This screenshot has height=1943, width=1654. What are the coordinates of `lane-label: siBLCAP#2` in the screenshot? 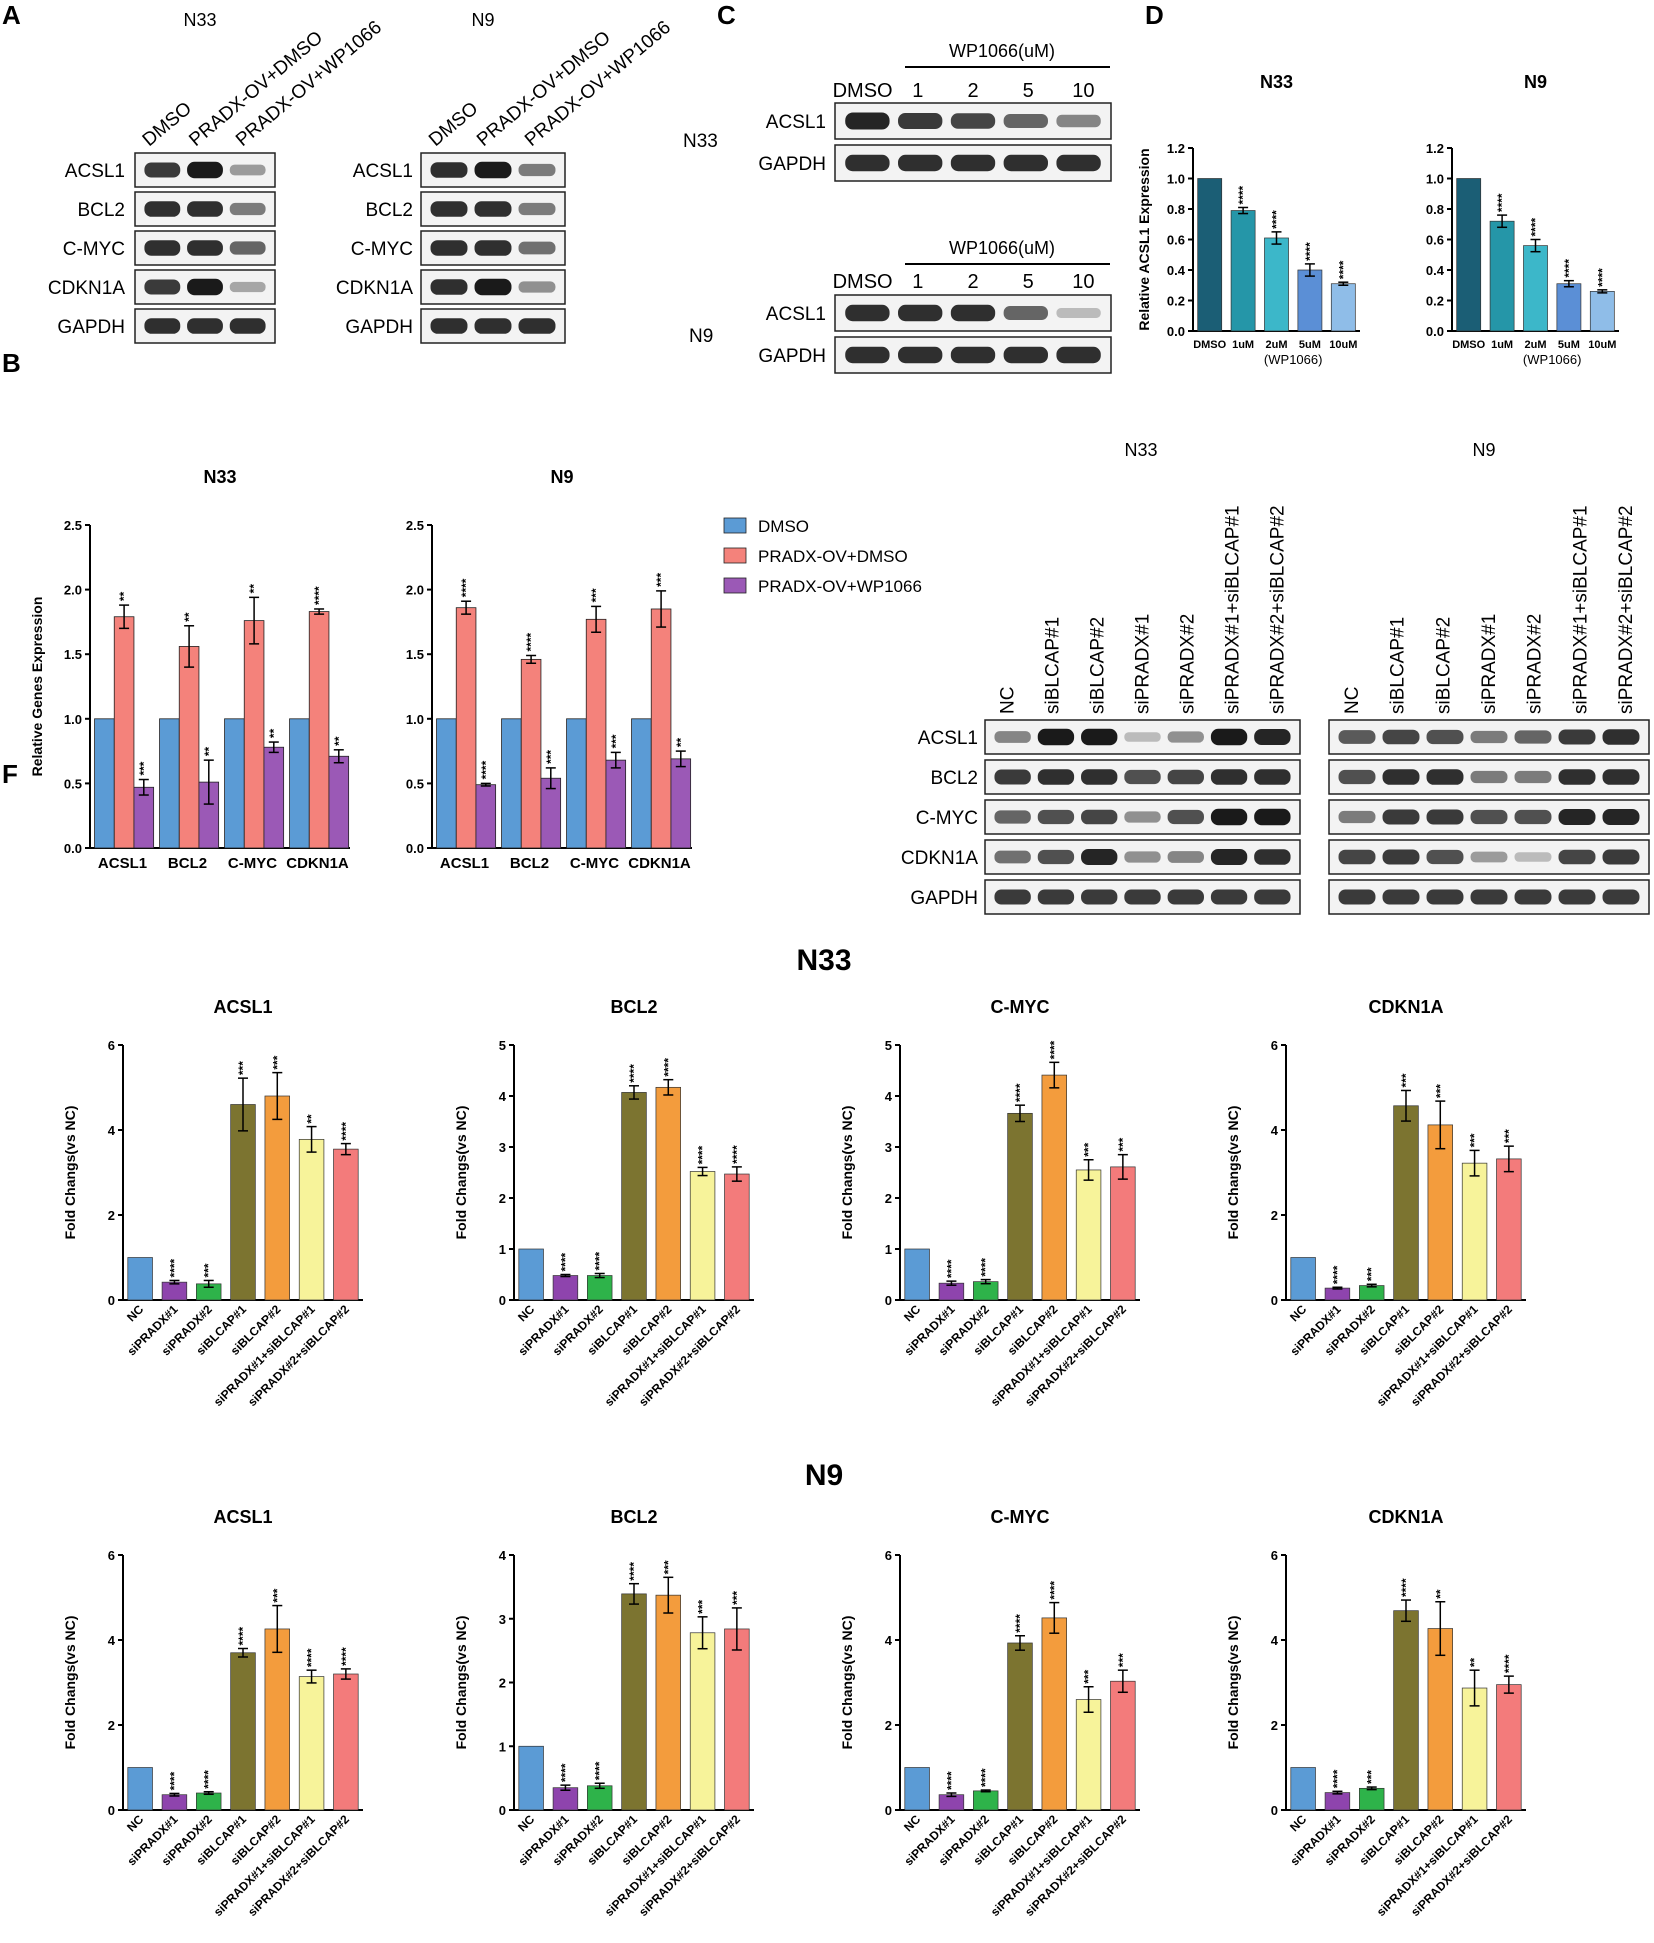 It's located at (1443, 665).